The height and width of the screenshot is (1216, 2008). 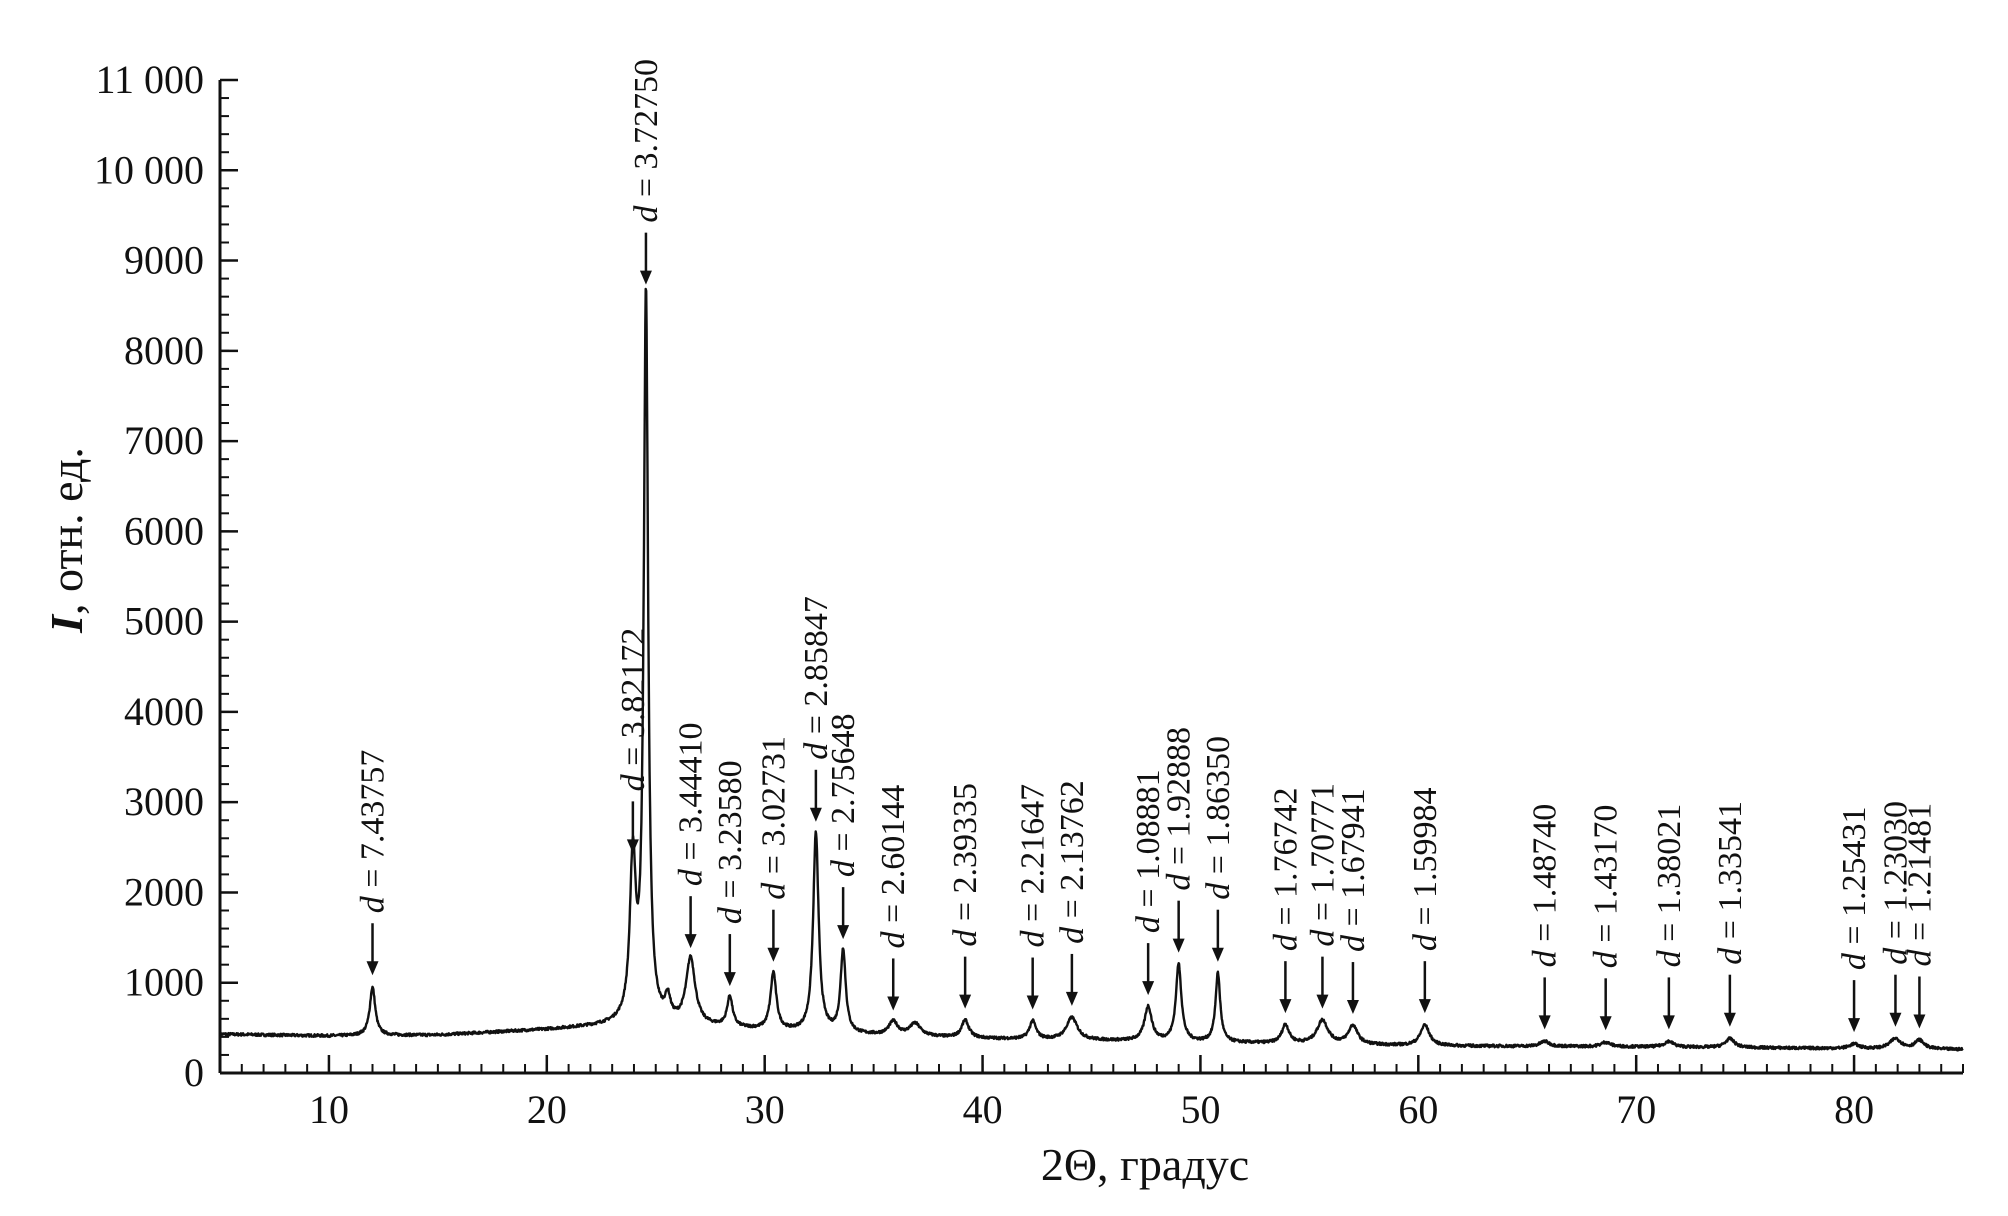 What do you see at coordinates (164, 530) in the screenshot?
I see `y-tick-label: 6000` at bounding box center [164, 530].